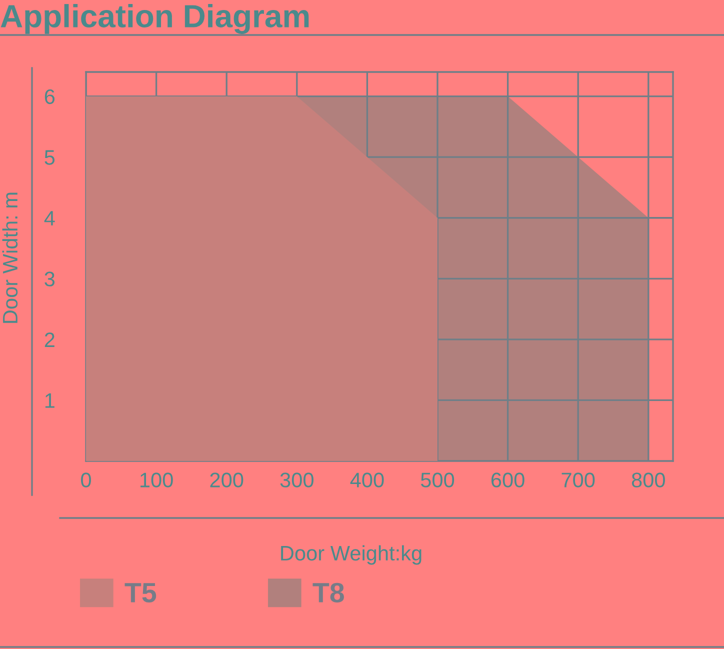 The height and width of the screenshot is (649, 724). I want to click on y-axis-title: Door Width: m, so click(10, 257).